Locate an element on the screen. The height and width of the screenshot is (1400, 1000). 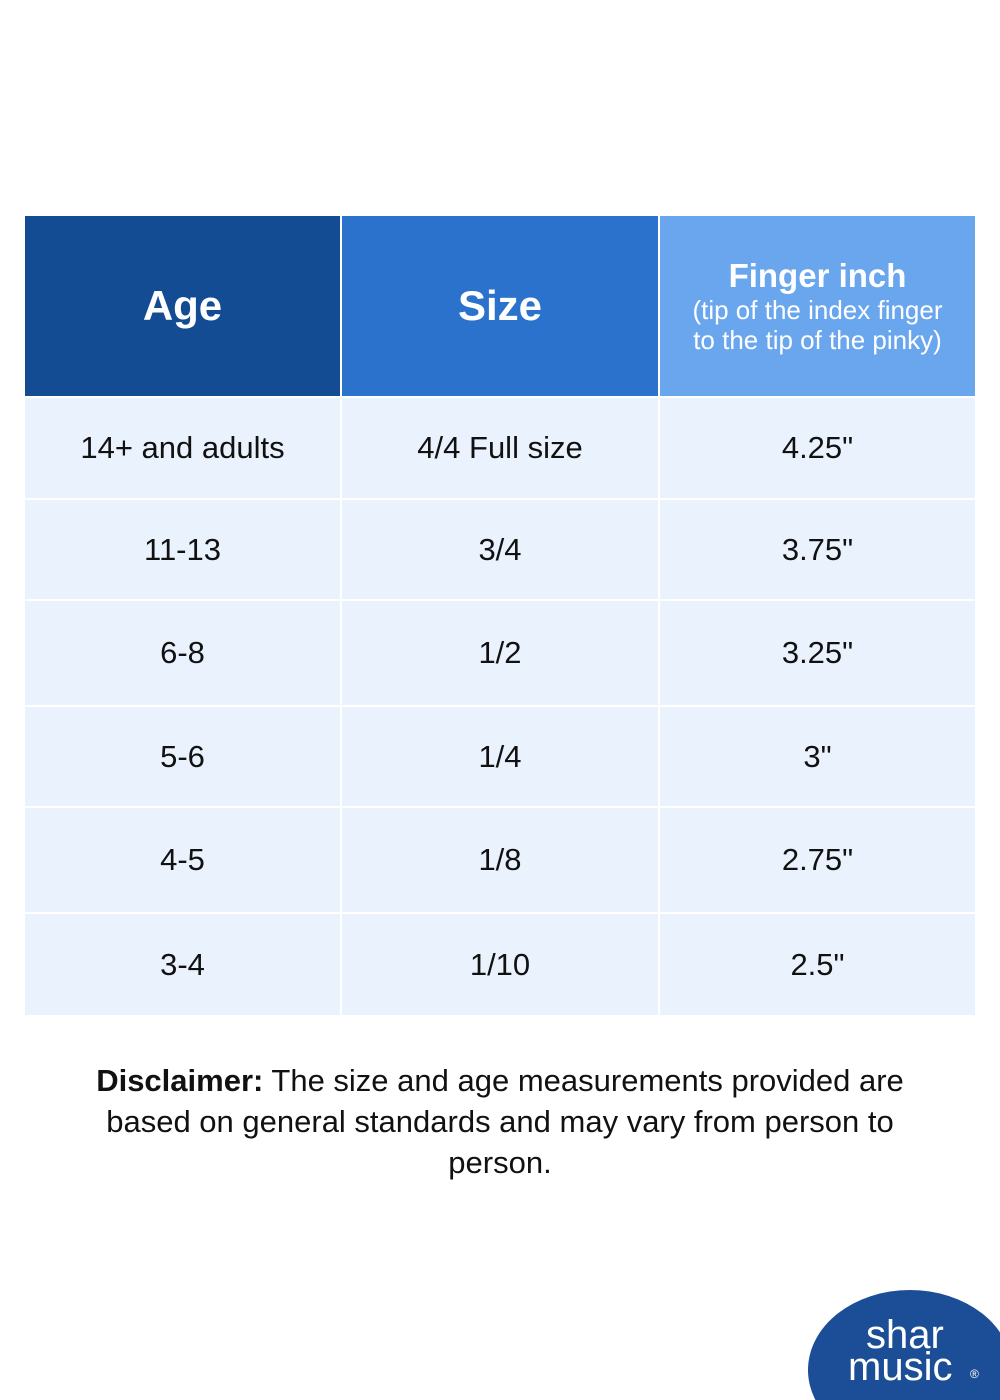
table-cell: 11-13 is located at coordinates (182, 549).